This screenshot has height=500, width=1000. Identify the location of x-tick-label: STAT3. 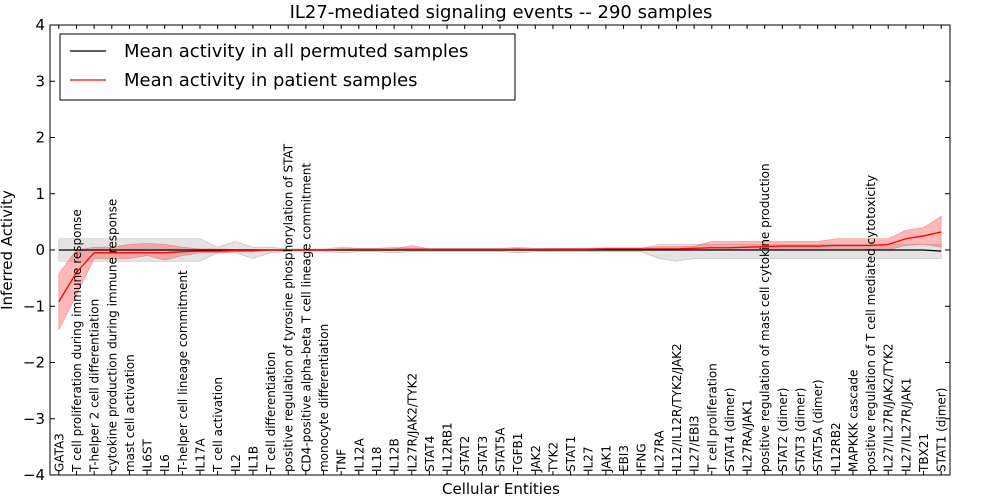
(483, 454).